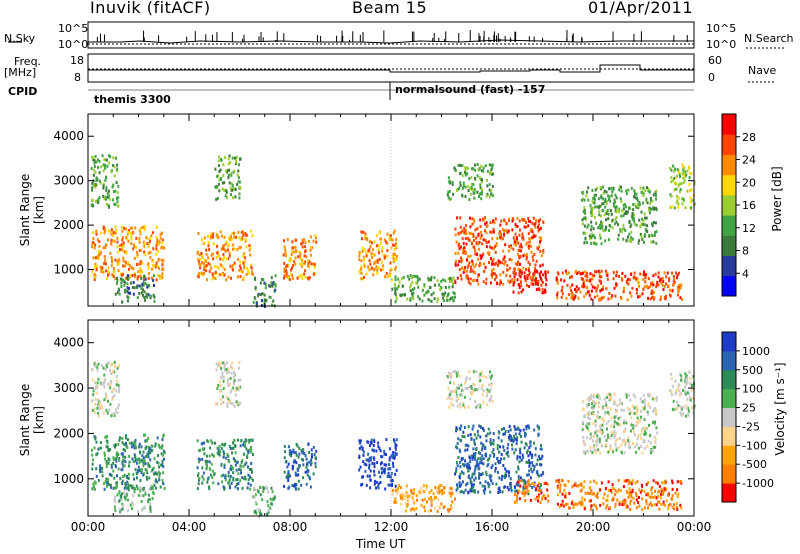 The width and height of the screenshot is (800, 554). Describe the element at coordinates (150, 8) in the screenshot. I see `station-title: Inuvik (fitACF)` at that location.